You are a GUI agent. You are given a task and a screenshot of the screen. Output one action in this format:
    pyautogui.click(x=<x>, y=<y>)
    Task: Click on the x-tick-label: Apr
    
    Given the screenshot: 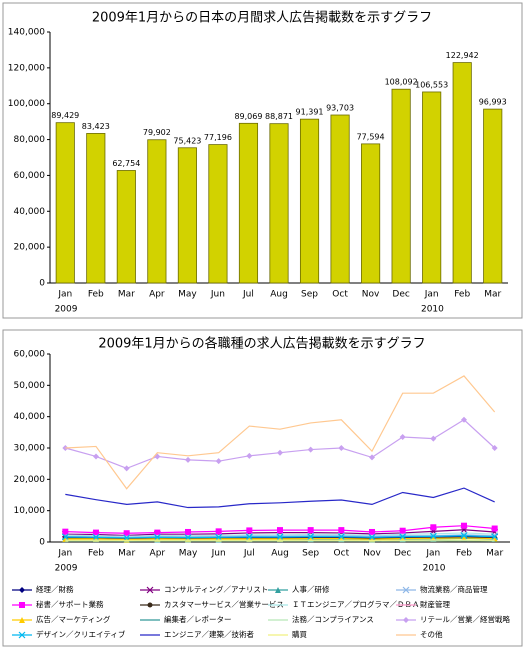 What is the action you would take?
    pyautogui.click(x=157, y=295)
    